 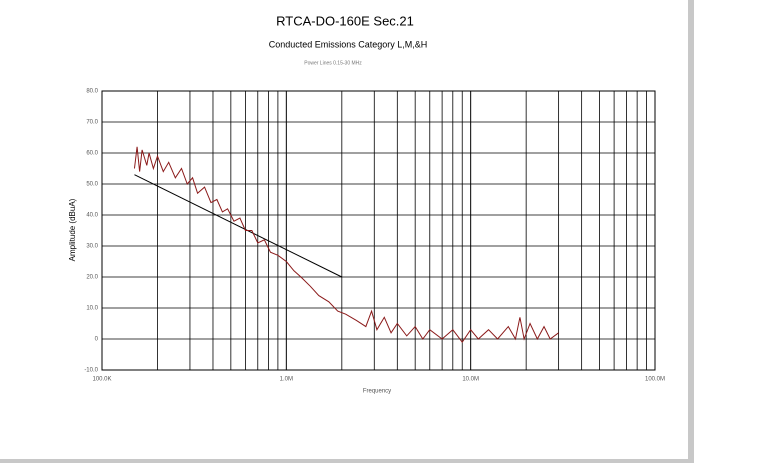 I want to click on y-tick-label: 10.0, so click(x=92, y=309).